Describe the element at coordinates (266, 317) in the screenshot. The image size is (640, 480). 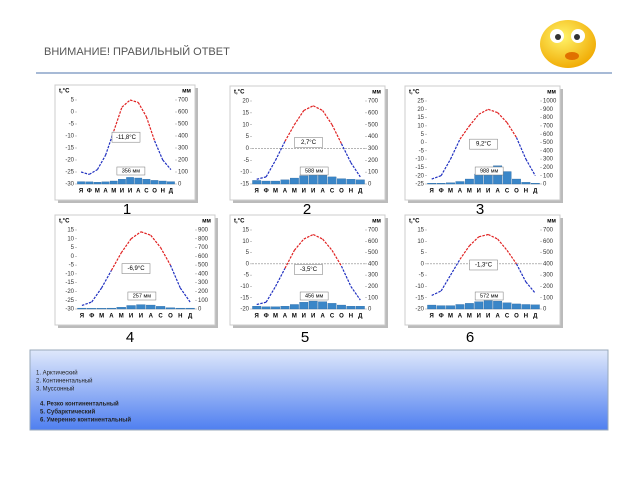
I see `x-tick-label: Ф` at that location.